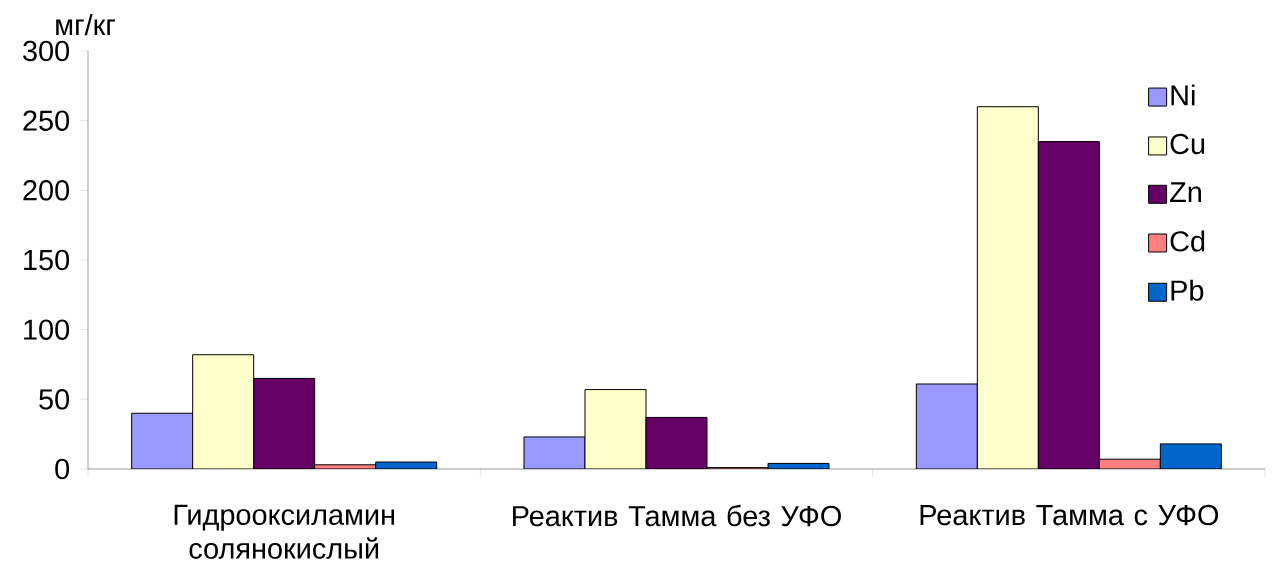  I want to click on legend-label: Pb, so click(1187, 290).